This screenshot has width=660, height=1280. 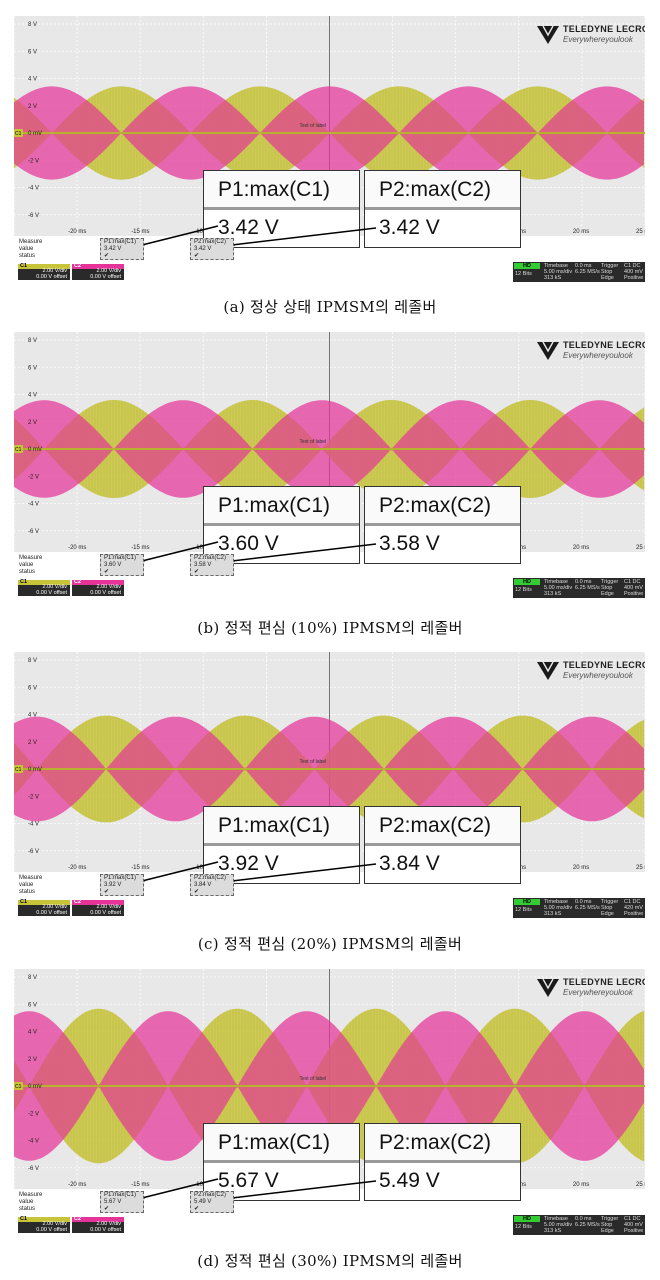 What do you see at coordinates (633, 588) in the screenshot?
I see `trigger-text: 400 mV` at bounding box center [633, 588].